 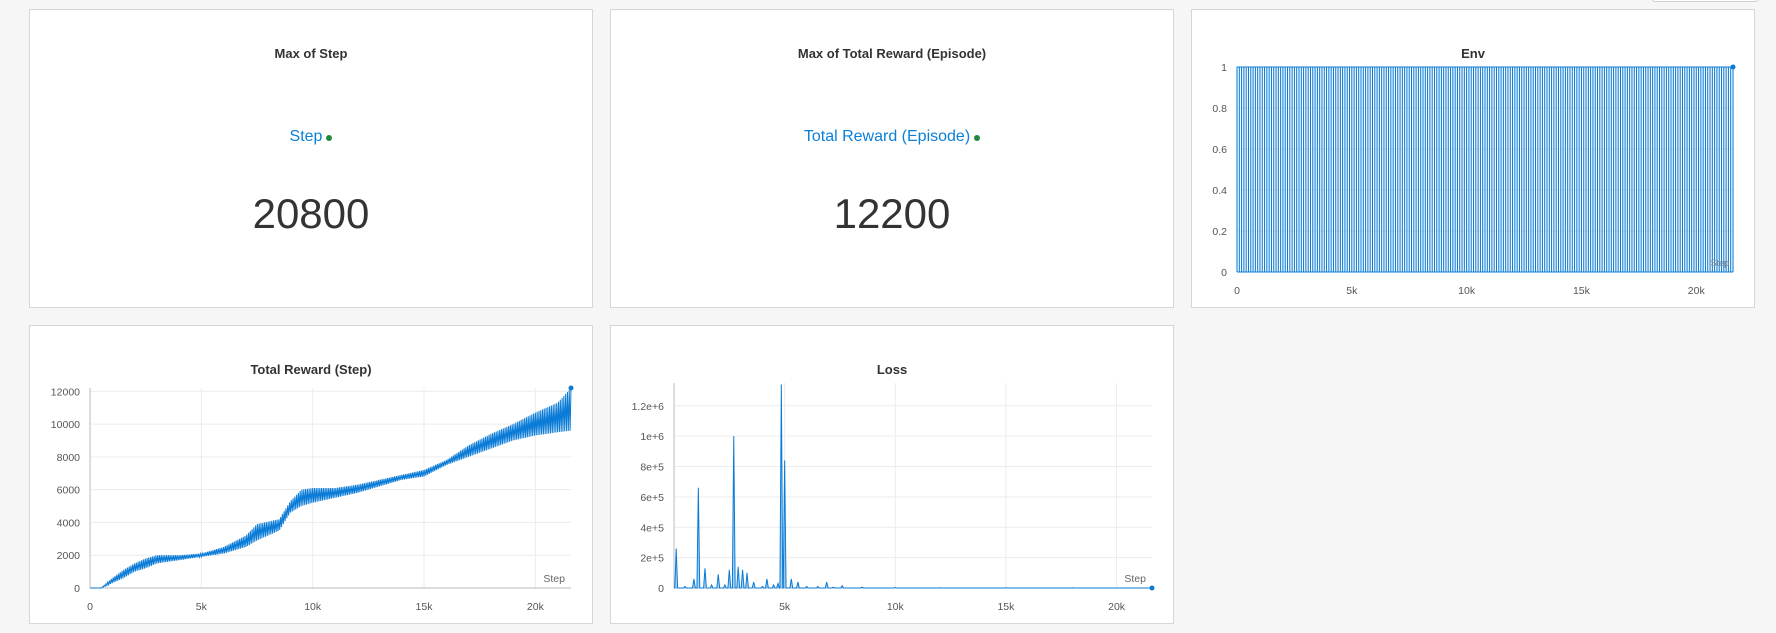 What do you see at coordinates (652, 559) in the screenshot?
I see `y-tick-label: 2e+5` at bounding box center [652, 559].